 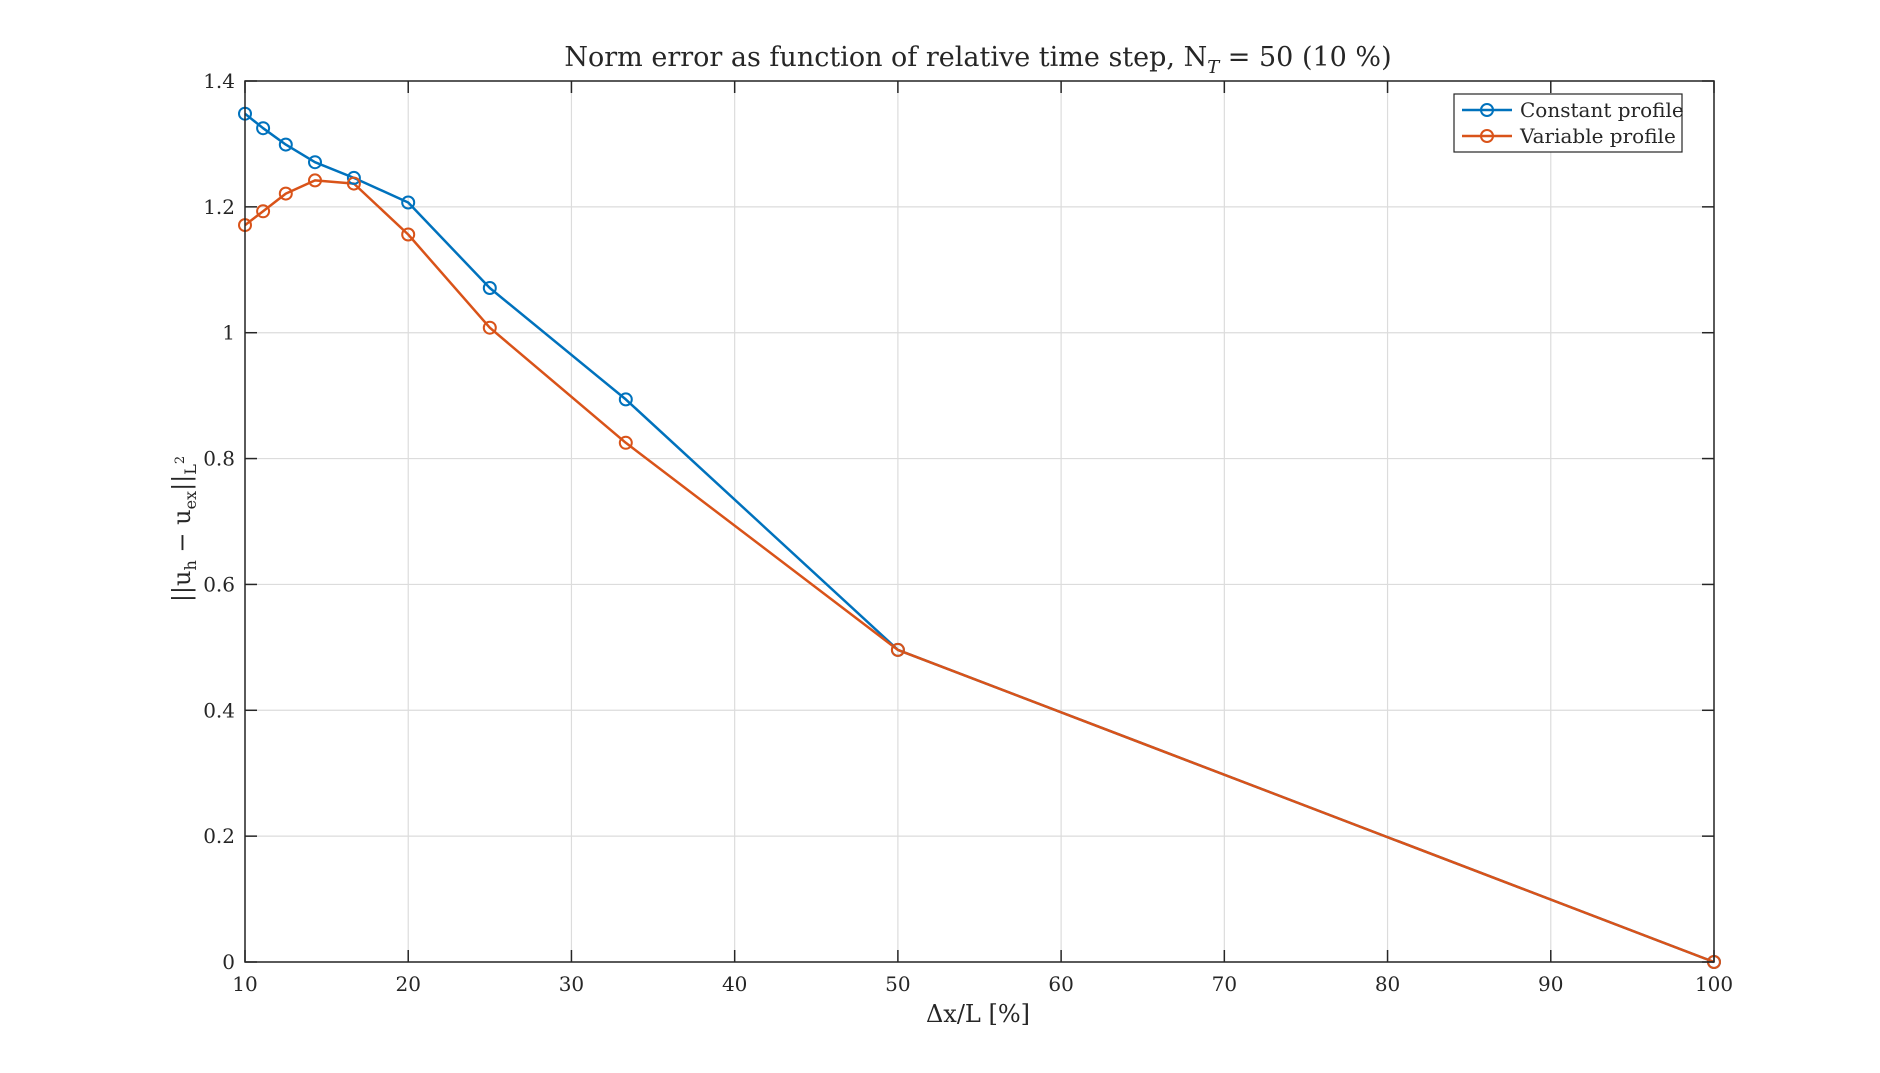 What do you see at coordinates (1714, 984) in the screenshot?
I see `x-tick-label: 100` at bounding box center [1714, 984].